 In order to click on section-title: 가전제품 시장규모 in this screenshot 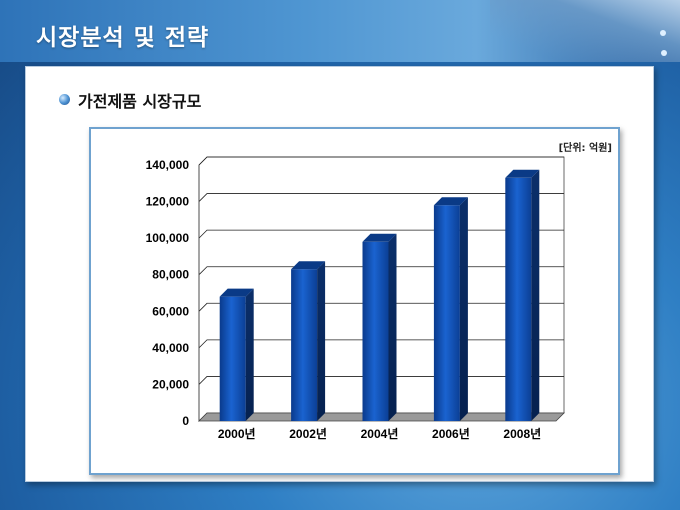, I will do `click(140, 101)`.